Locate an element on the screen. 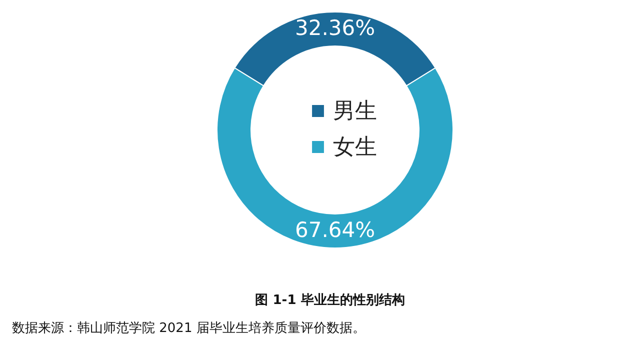  data-label: 67.64% is located at coordinates (335, 230).